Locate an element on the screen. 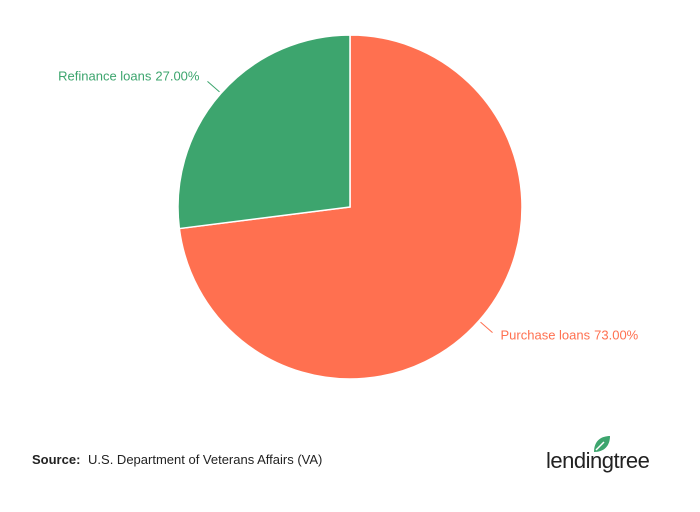  slice-name: Refinance loans is located at coordinates (105, 76).